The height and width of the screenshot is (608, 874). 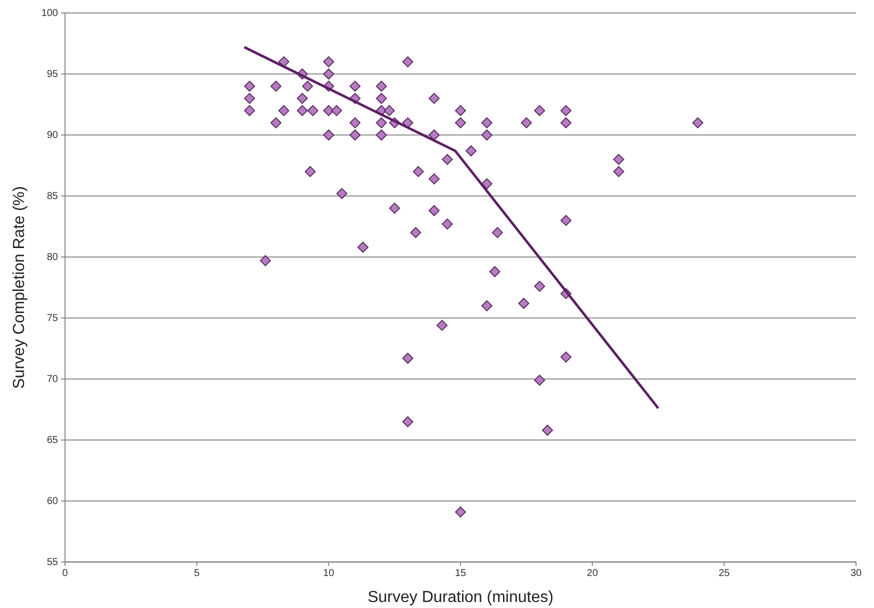 What do you see at coordinates (461, 597) in the screenshot?
I see `x-axis-title: Survey Duration (minutes)` at bounding box center [461, 597].